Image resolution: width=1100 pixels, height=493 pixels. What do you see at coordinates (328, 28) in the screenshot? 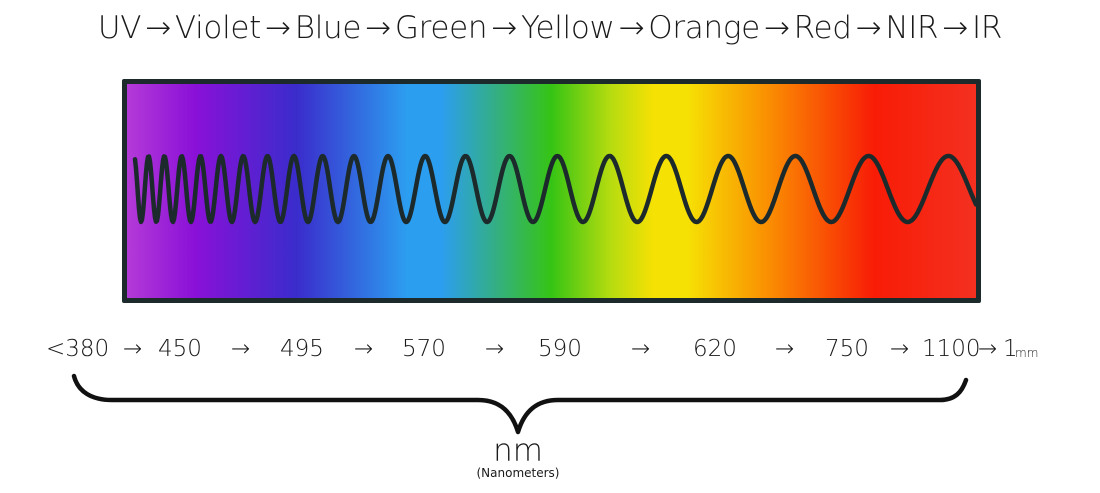
I see `band-label-blue: Blue` at bounding box center [328, 28].